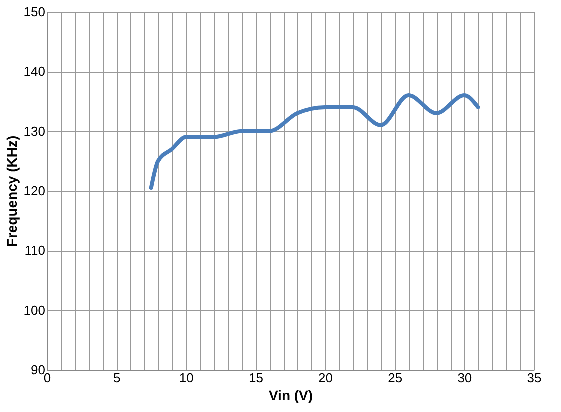  I want to click on x-tick-label: 20, so click(326, 378).